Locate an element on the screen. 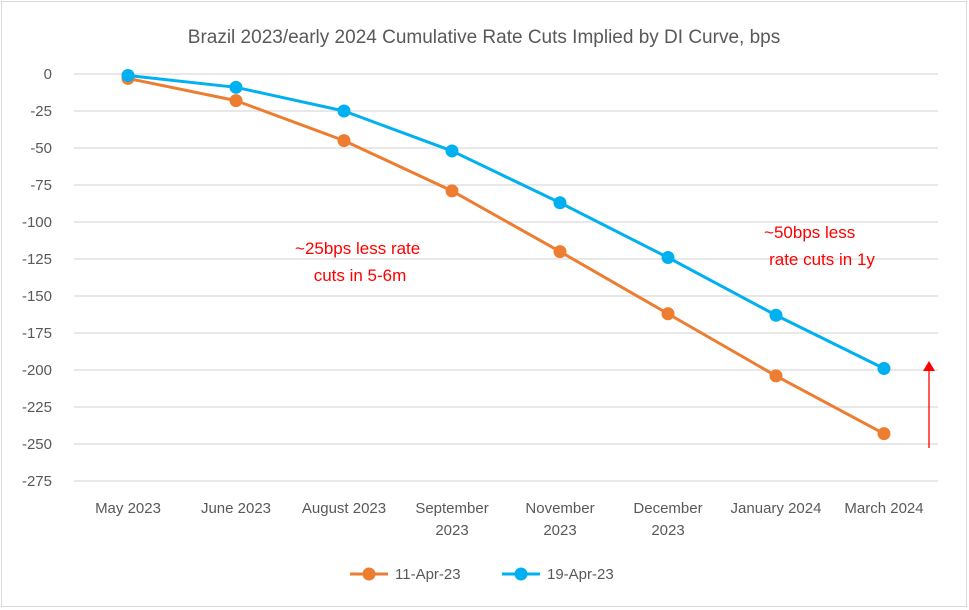 The width and height of the screenshot is (969, 610). legend-label: 11-Apr-23 is located at coordinates (428, 574).